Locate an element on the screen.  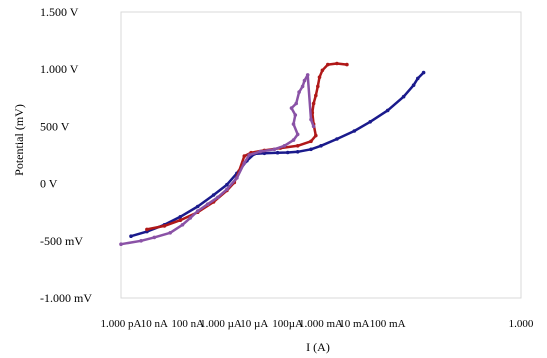
y-tick-label: 1.000 V is located at coordinates (59, 69).